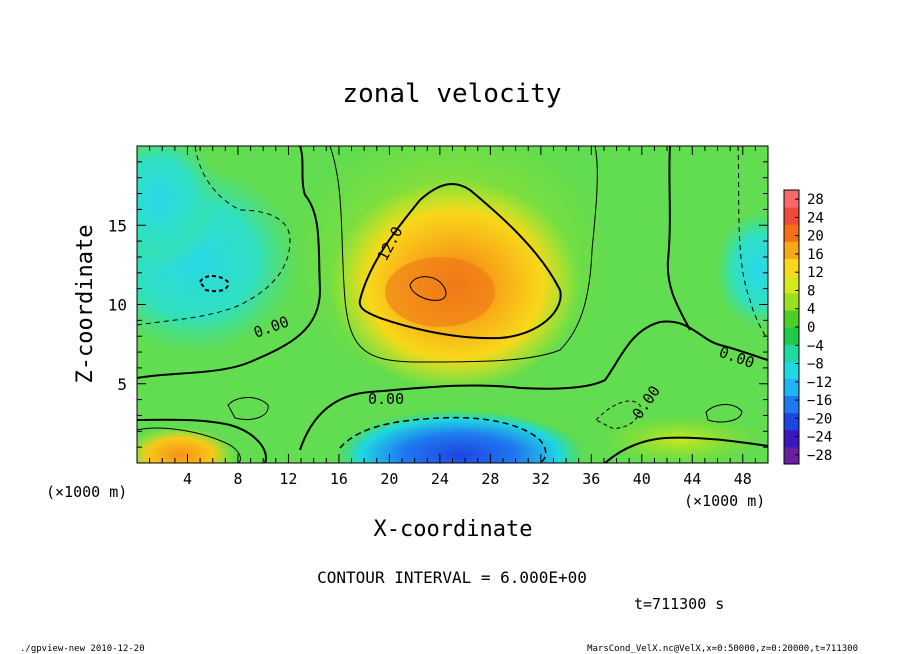  Describe the element at coordinates (819, 401) in the screenshot. I see `colorbar-tick-label: −16` at that location.